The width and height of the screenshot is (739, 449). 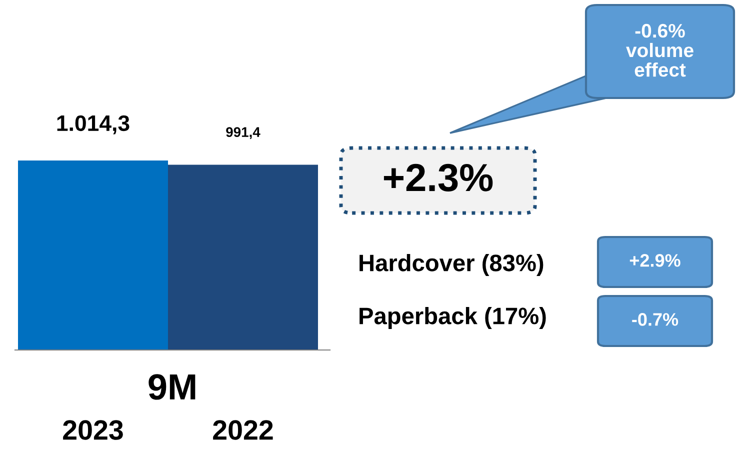 I want to click on text: +2.9%, so click(x=655, y=260).